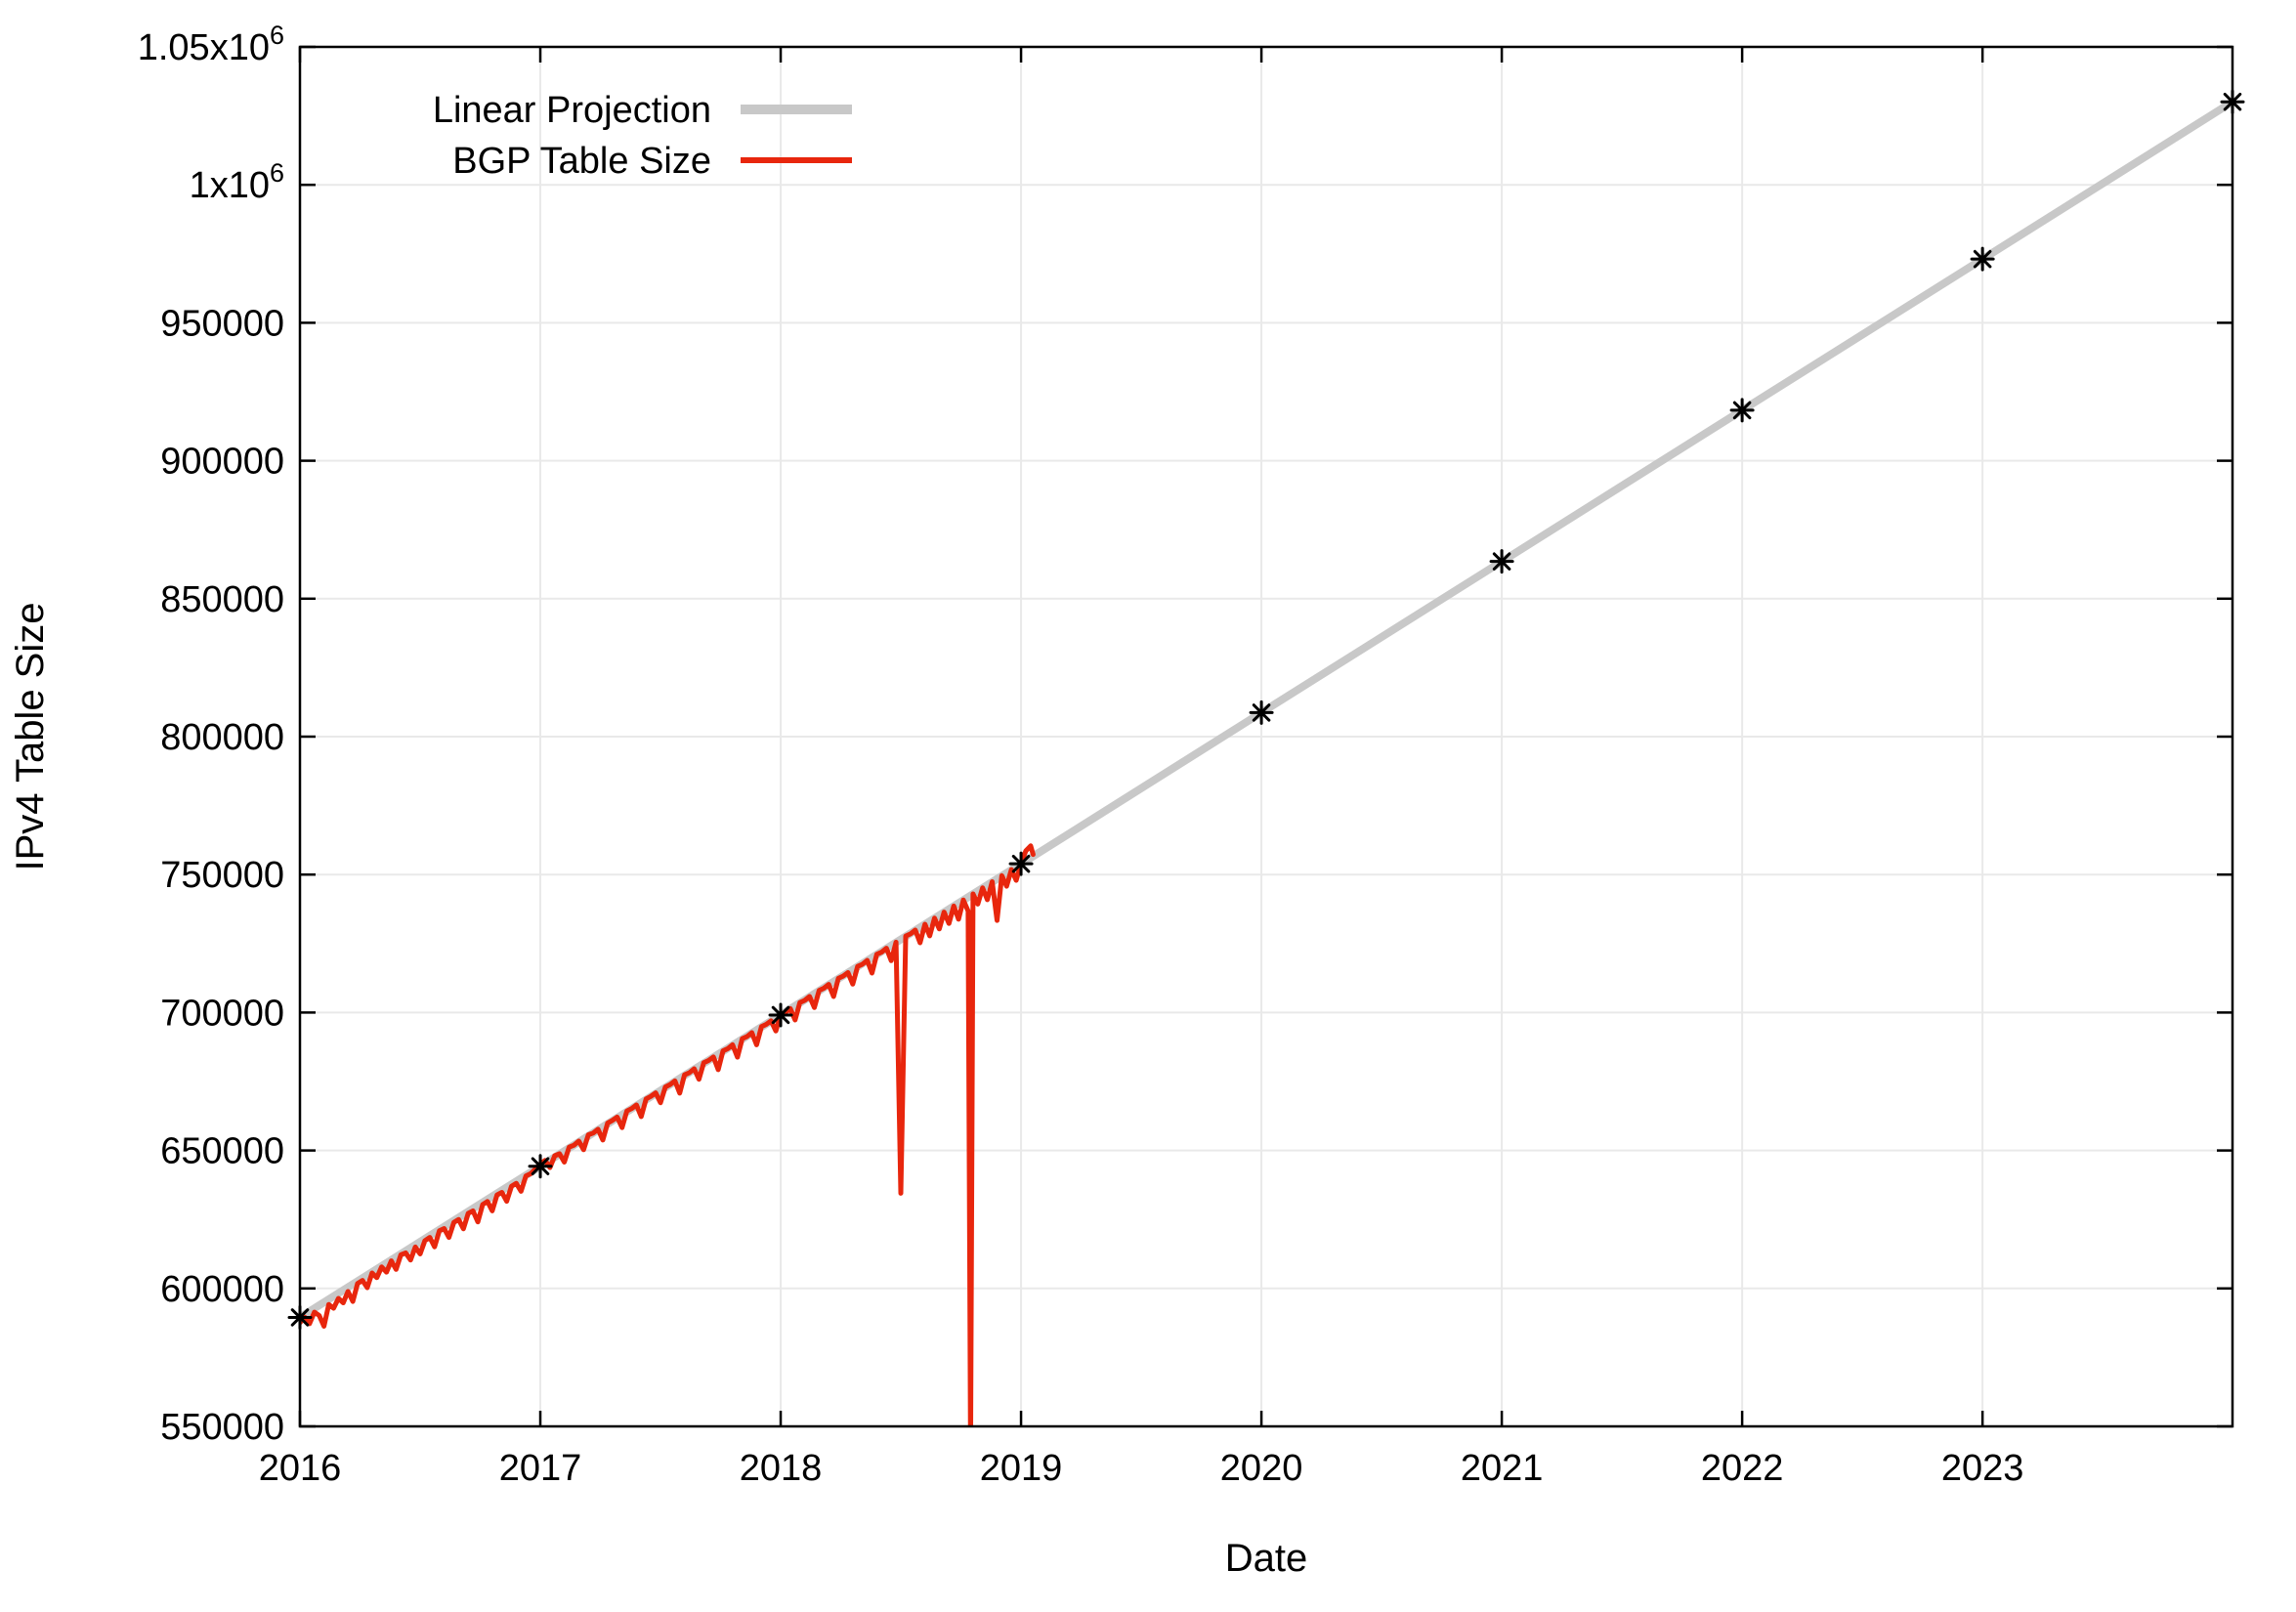 This screenshot has height=1612, width=2296. What do you see at coordinates (222, 1289) in the screenshot?
I see `y-tick-label: 600000` at bounding box center [222, 1289].